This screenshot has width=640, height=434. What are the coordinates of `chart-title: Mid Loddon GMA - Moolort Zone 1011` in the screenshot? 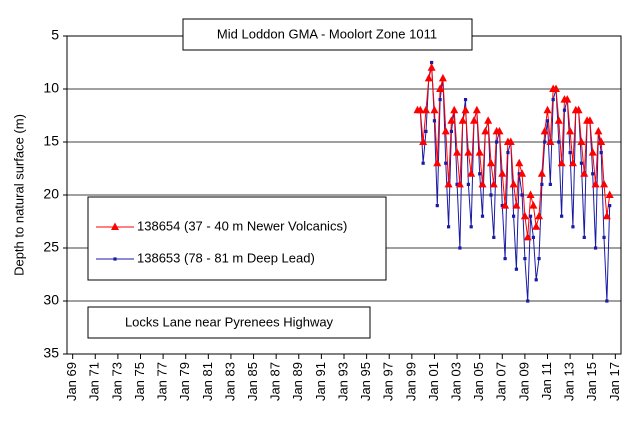 It's located at (327, 33).